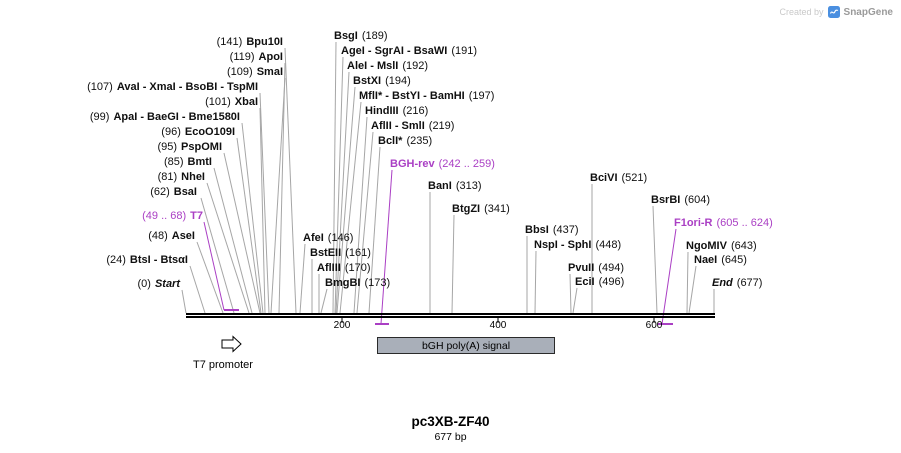 This screenshot has height=453, width=901. Describe the element at coordinates (498, 325) in the screenshot. I see `axis-tick-400: 400` at that location.